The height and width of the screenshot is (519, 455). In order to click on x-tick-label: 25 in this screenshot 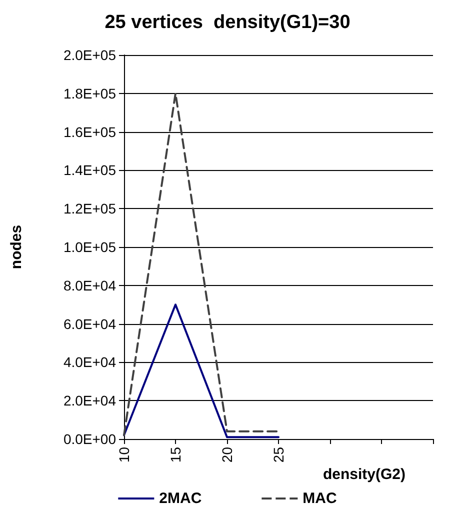, I will do `click(278, 454)`.